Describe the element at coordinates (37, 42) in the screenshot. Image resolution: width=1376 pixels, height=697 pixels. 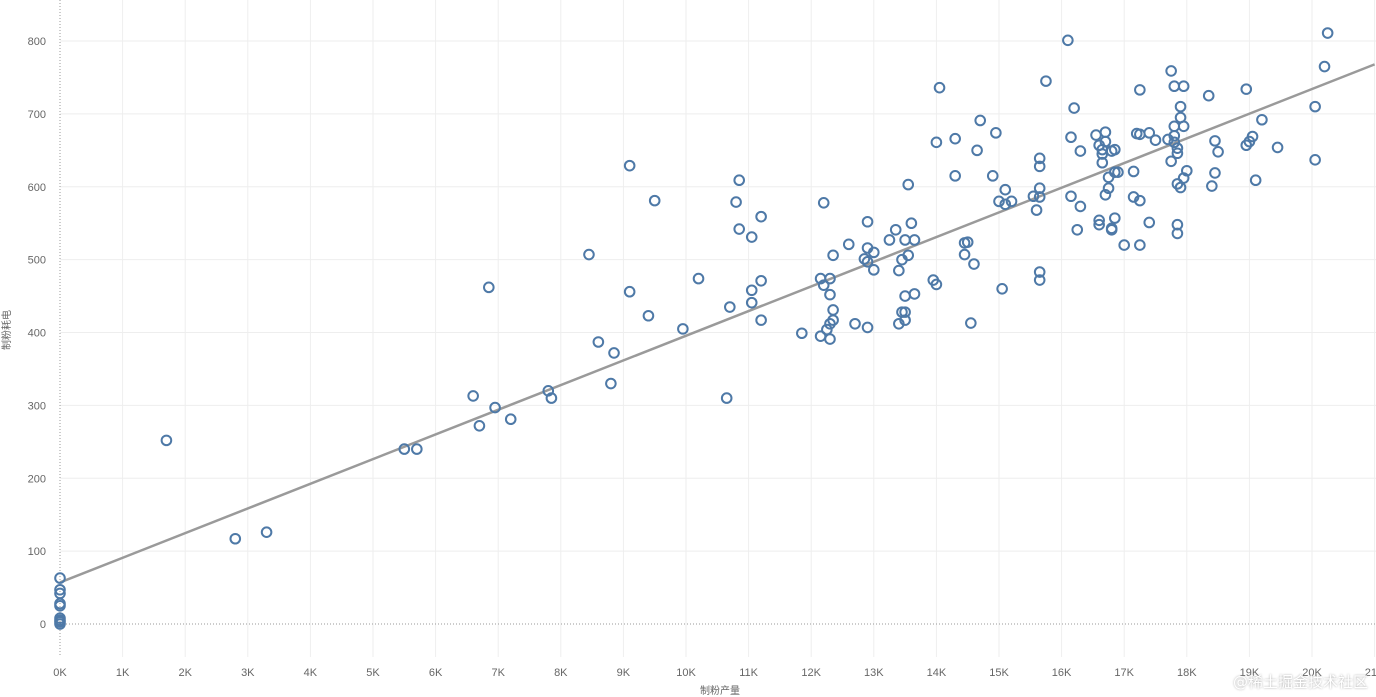
I see `y-tick-label: 800` at that location.